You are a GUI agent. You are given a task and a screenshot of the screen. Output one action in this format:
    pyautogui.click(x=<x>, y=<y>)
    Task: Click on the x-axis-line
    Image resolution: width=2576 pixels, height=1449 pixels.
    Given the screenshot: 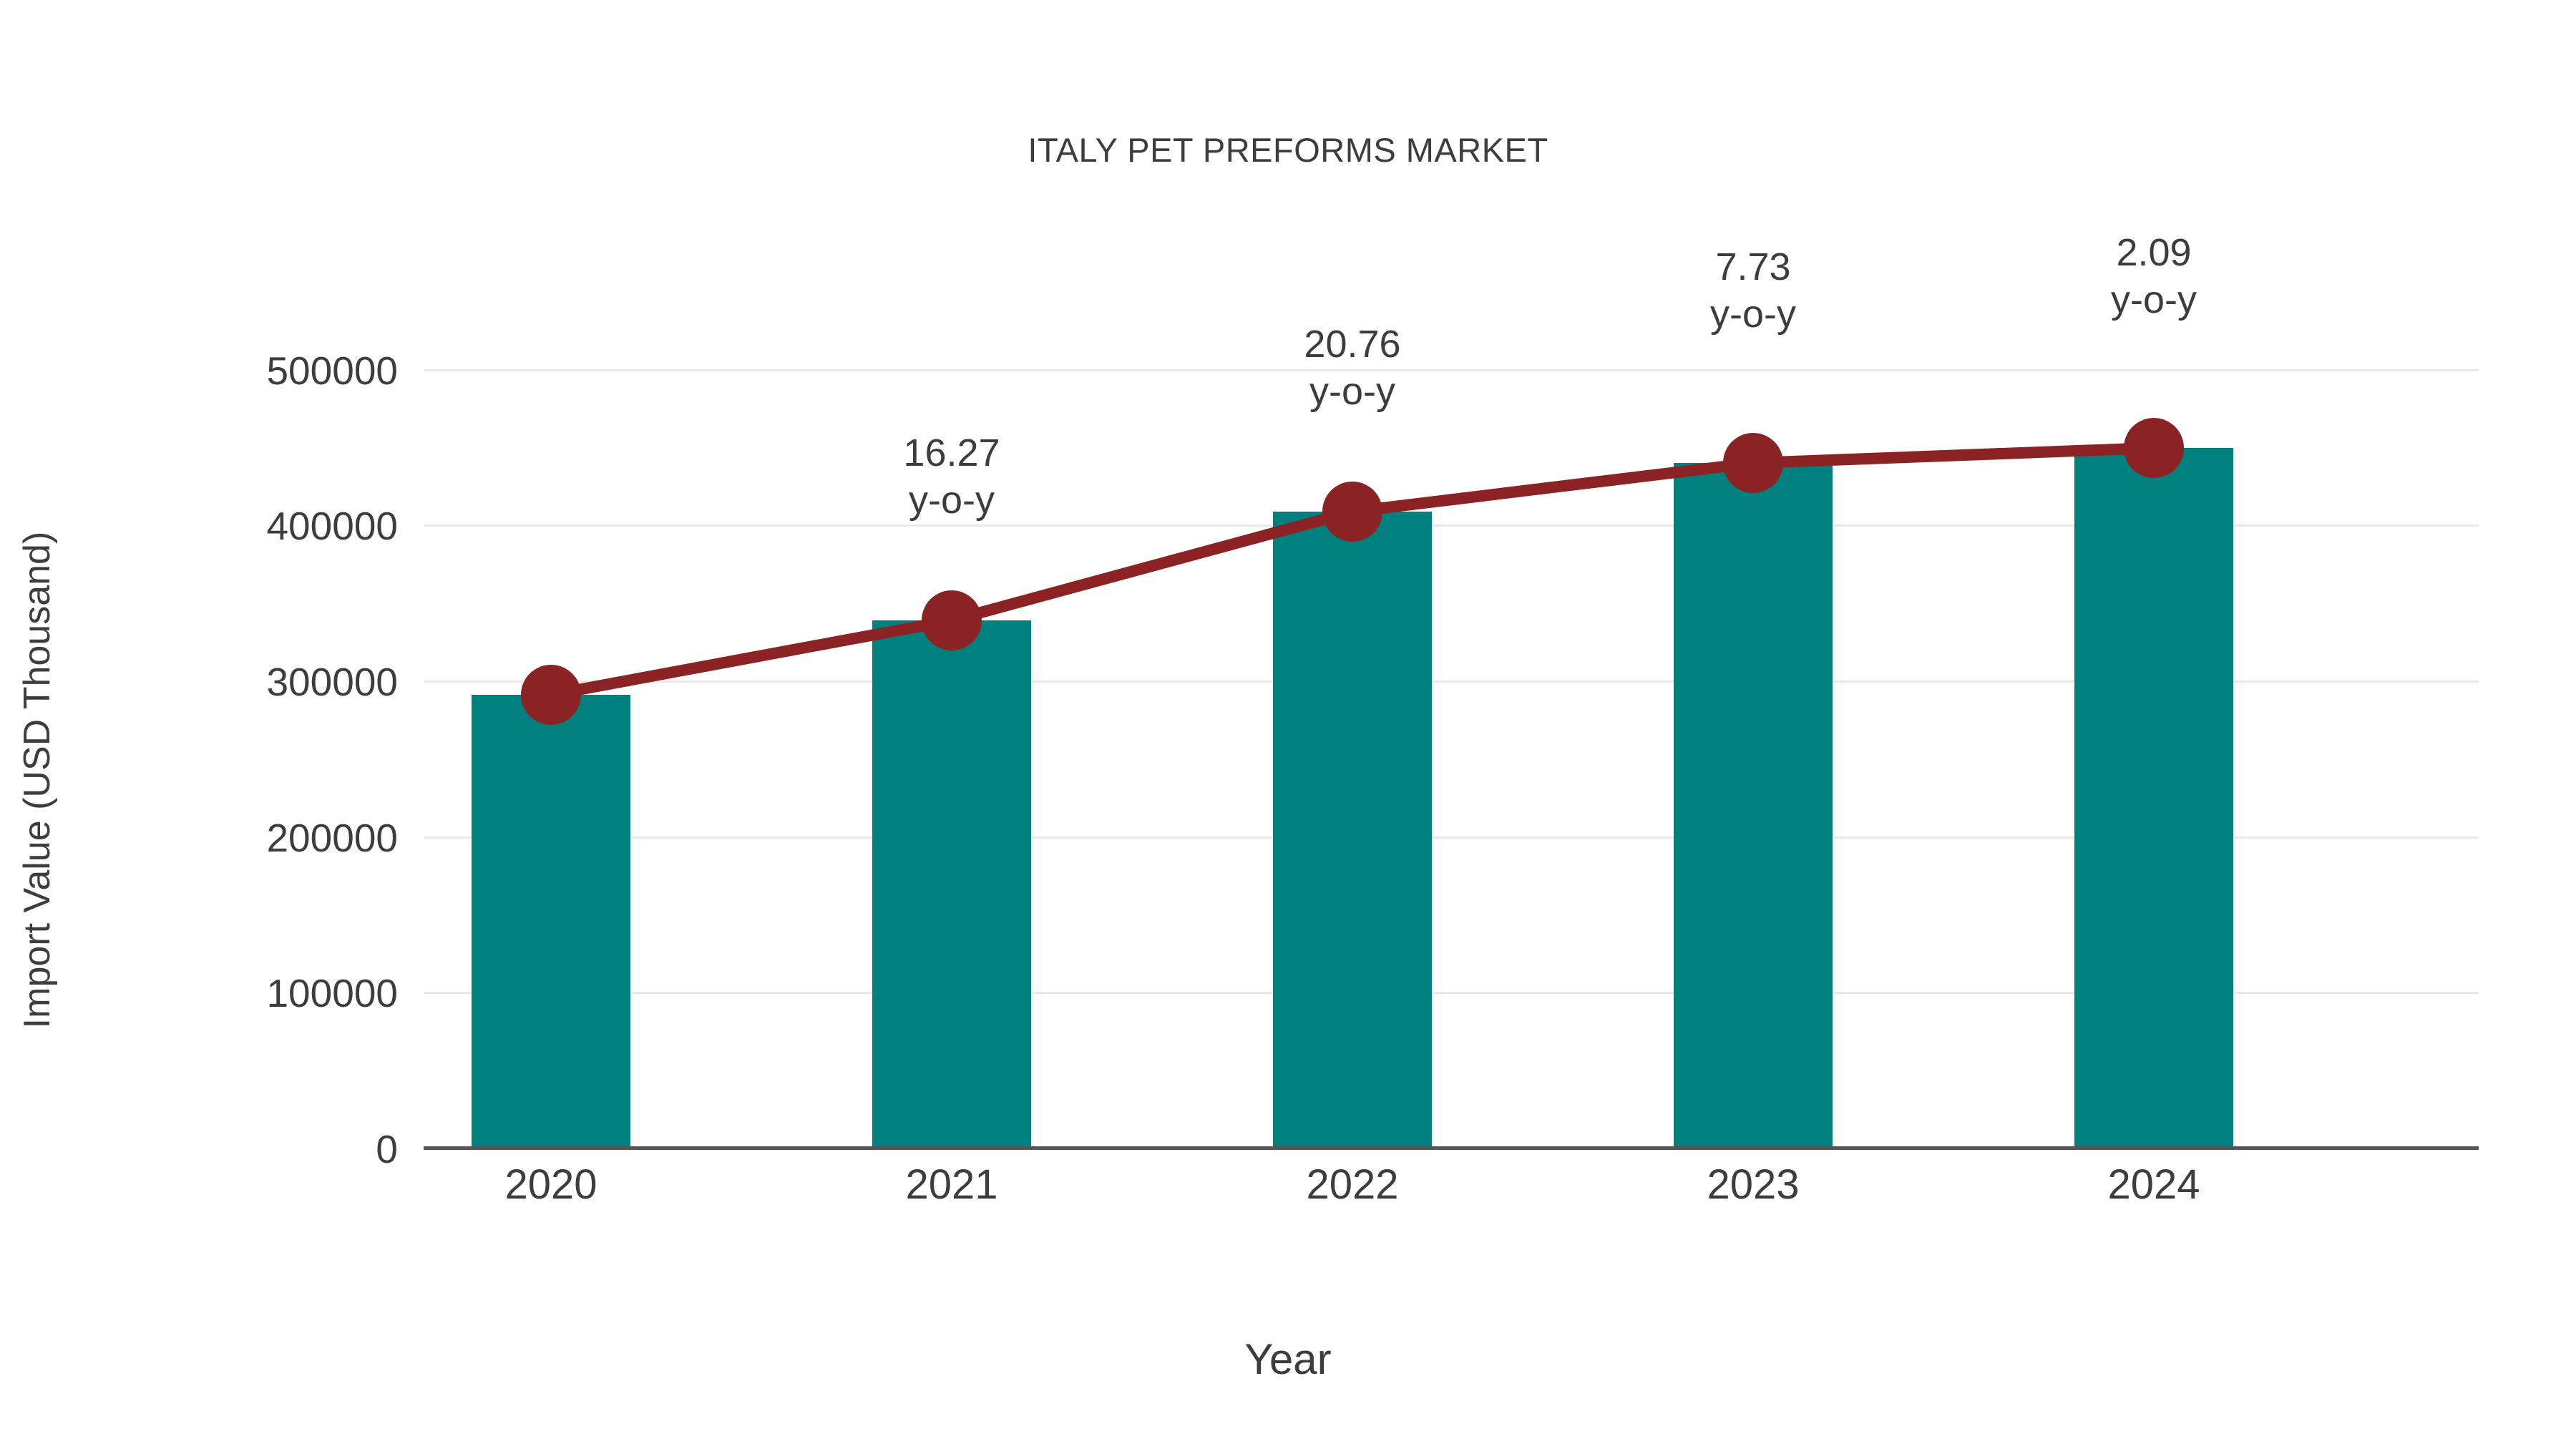 What is the action you would take?
    pyautogui.click(x=1451, y=1148)
    